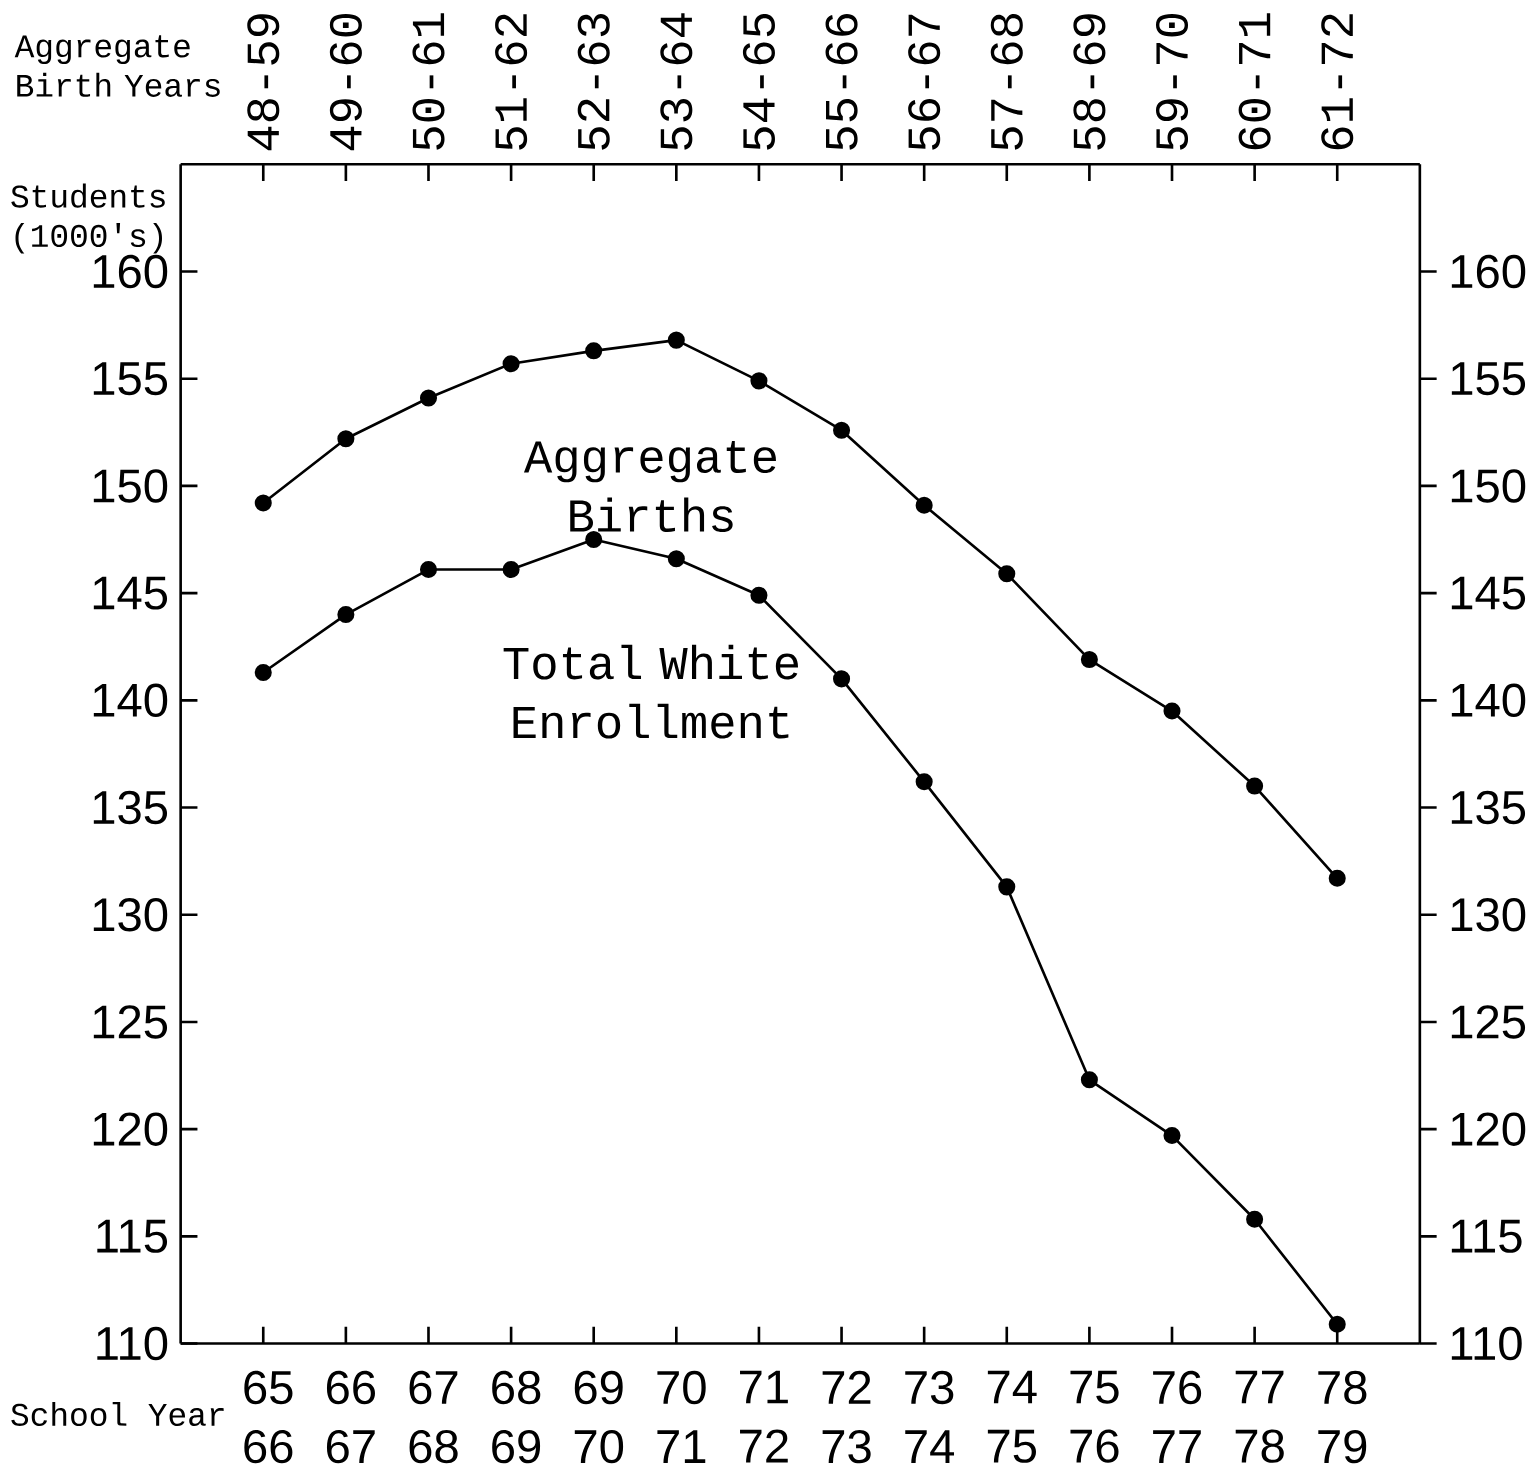  I want to click on x-tick-label: 68 69, so click(516, 1417).